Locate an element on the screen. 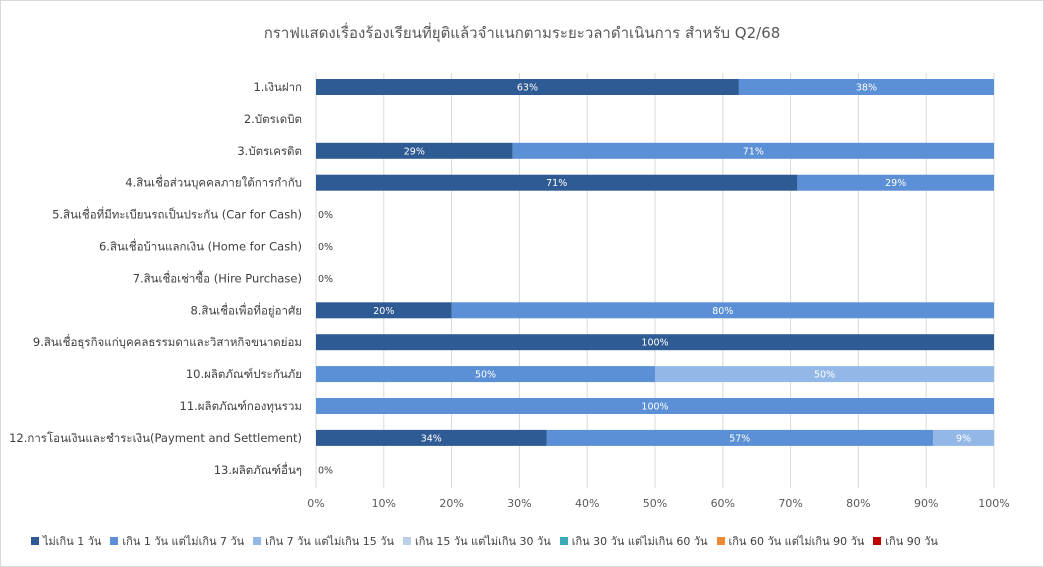 This screenshot has height=567, width=1044. category-label: 8.สินเชื่อเพื่อที่อยู่อาศัย is located at coordinates (246, 309).